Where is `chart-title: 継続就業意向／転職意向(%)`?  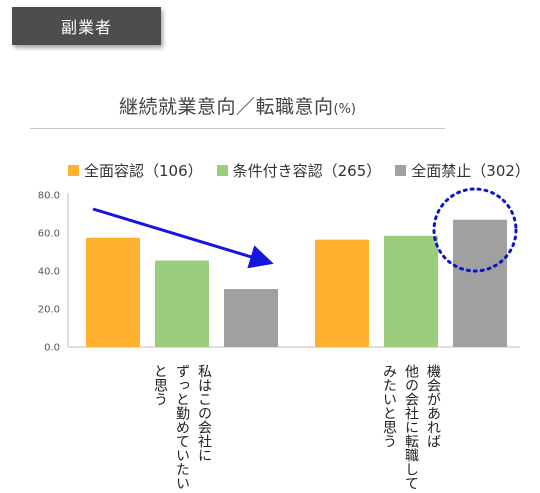 chart-title: 継続就業意向／転職意向(%) is located at coordinates (237, 105).